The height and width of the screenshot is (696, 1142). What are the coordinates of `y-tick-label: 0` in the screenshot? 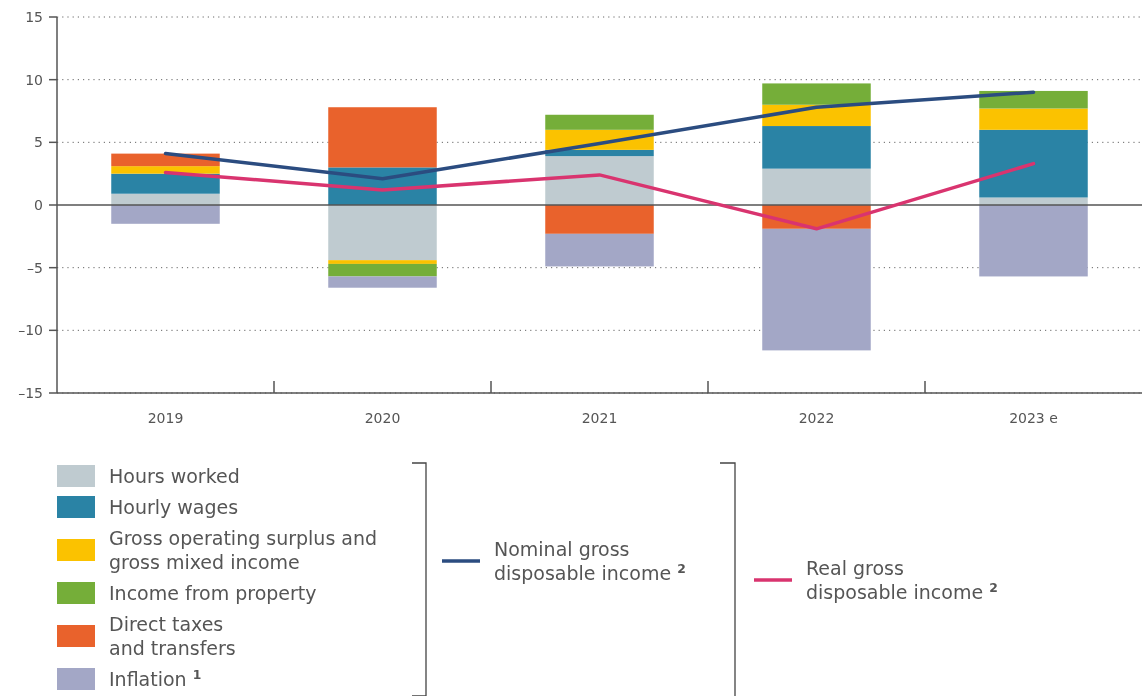 It's located at (38, 204).